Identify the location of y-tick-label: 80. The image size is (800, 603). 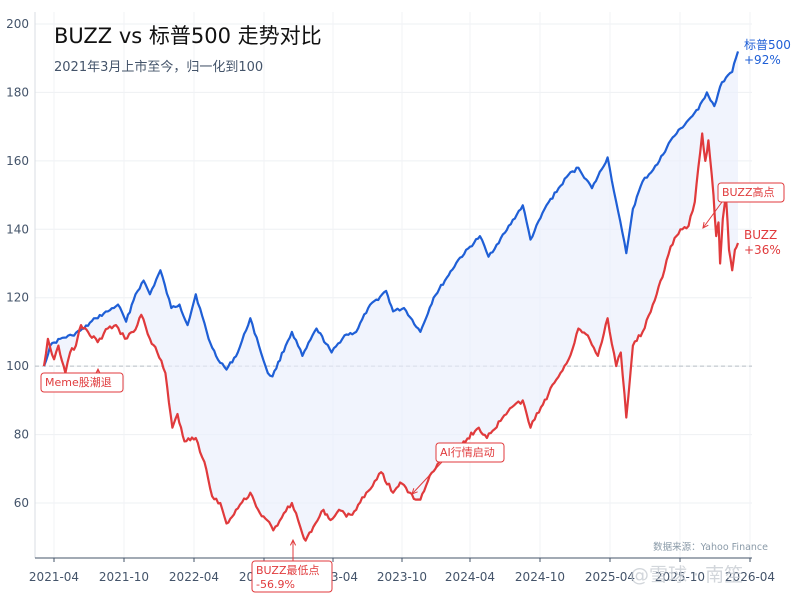
(21, 435).